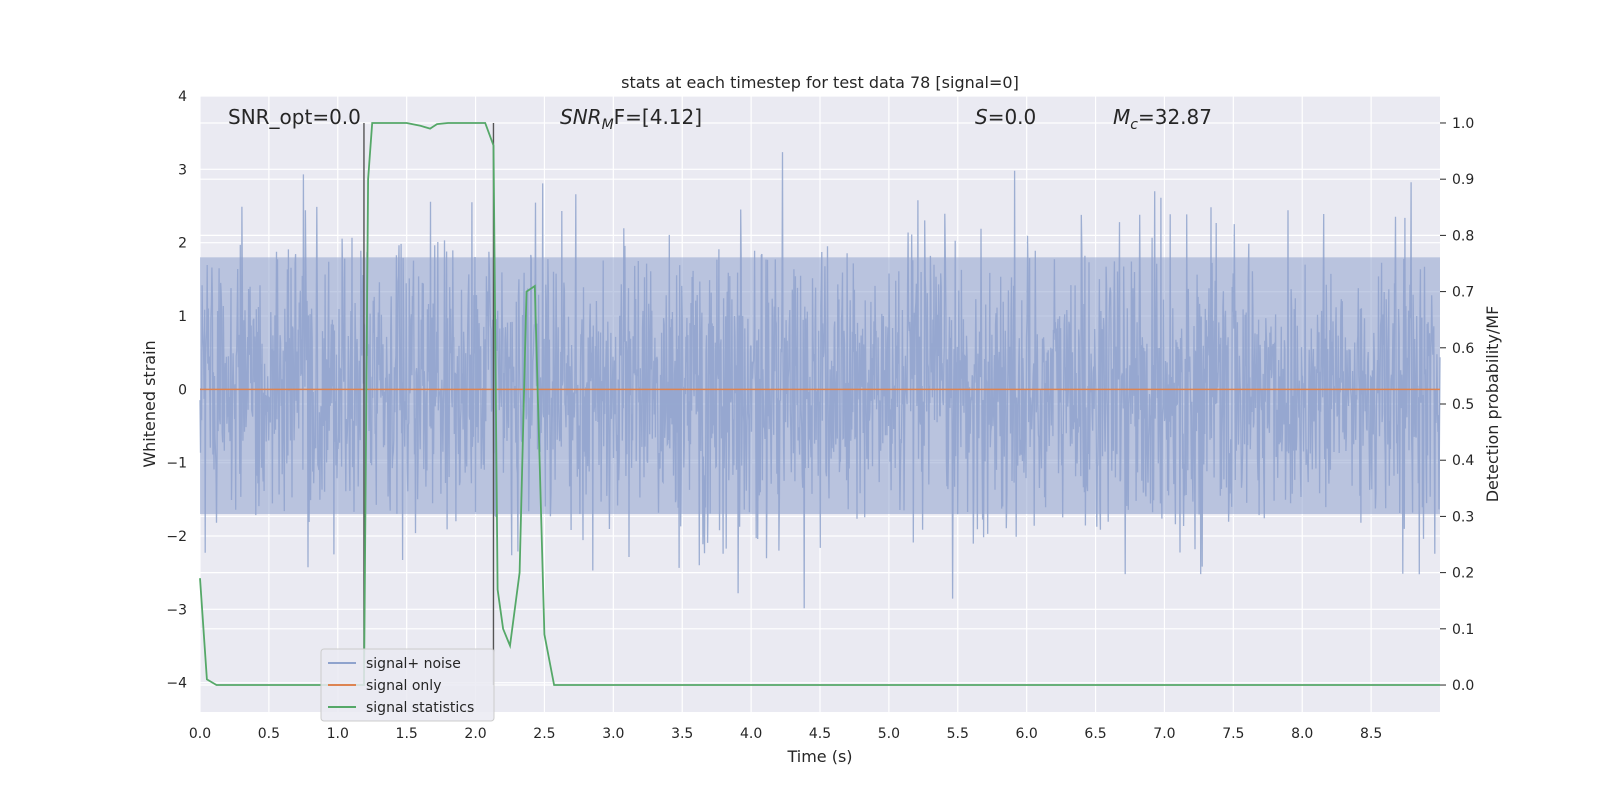  Describe the element at coordinates (182, 390) in the screenshot. I see `y-tick-label: 0` at that location.